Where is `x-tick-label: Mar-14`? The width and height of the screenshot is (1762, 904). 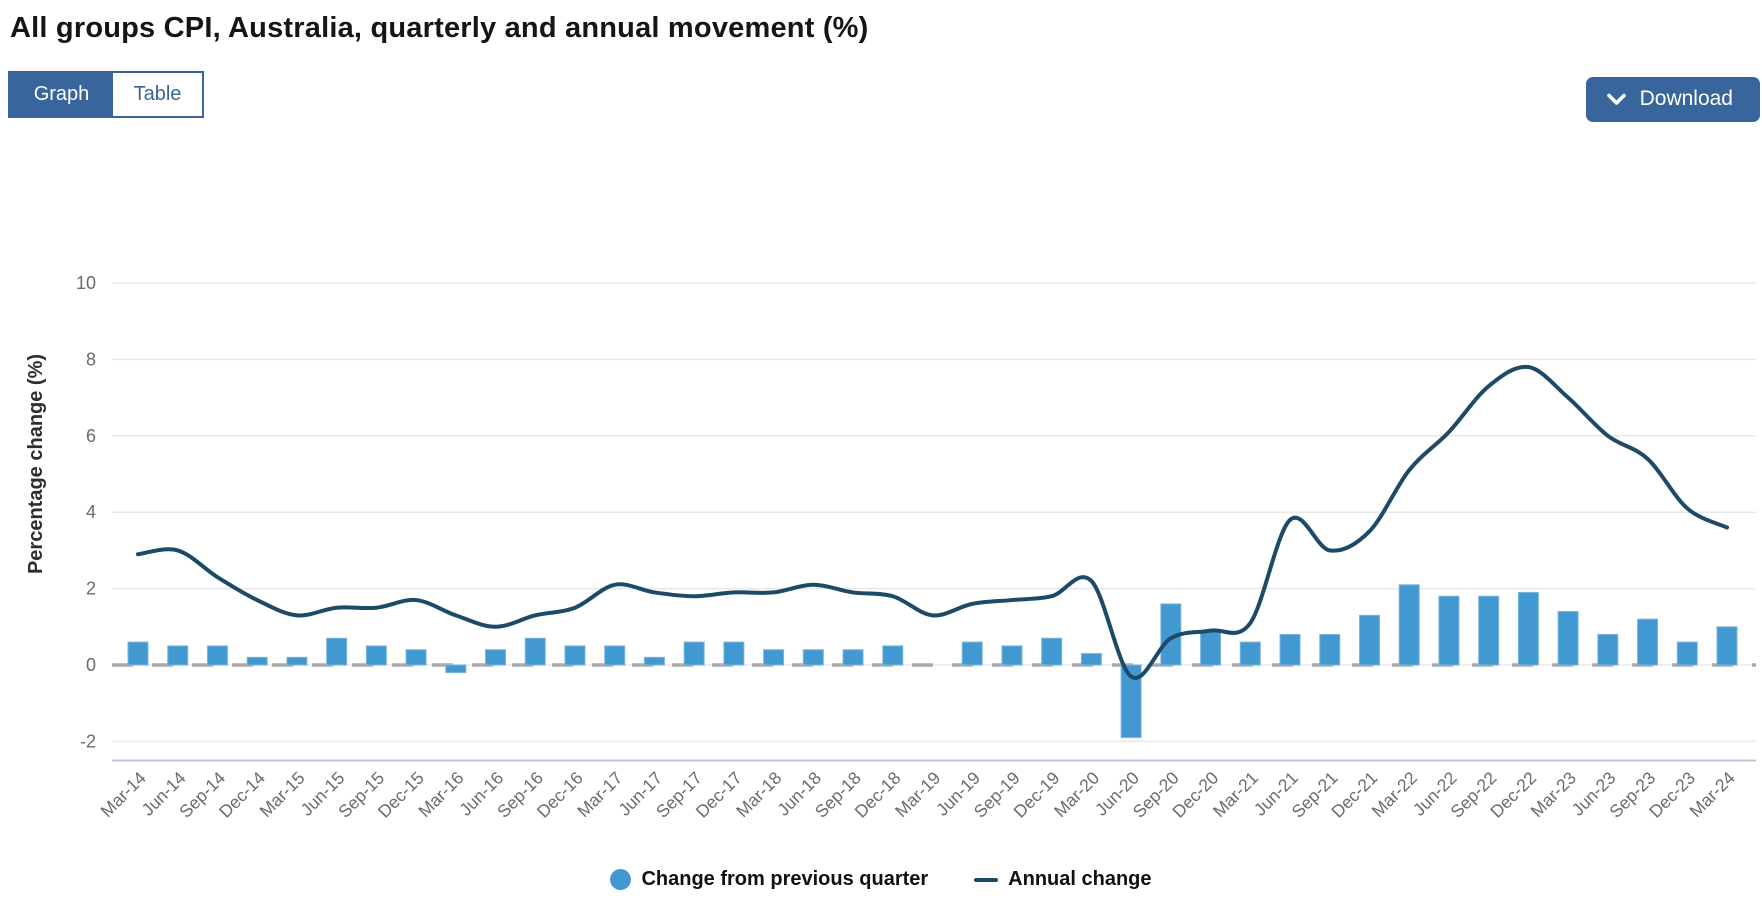
x-tick-label: Mar-14 is located at coordinates (123, 795).